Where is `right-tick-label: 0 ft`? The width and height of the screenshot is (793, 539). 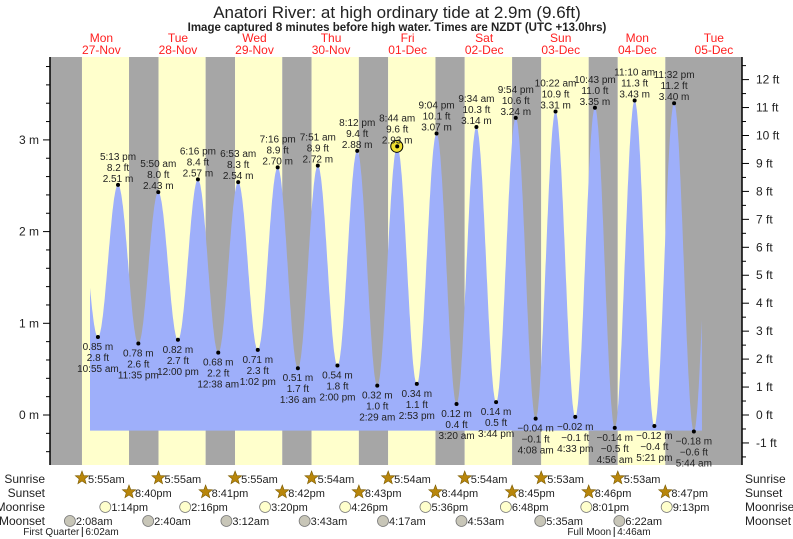
right-tick-label: 0 ft is located at coordinates (764, 415).